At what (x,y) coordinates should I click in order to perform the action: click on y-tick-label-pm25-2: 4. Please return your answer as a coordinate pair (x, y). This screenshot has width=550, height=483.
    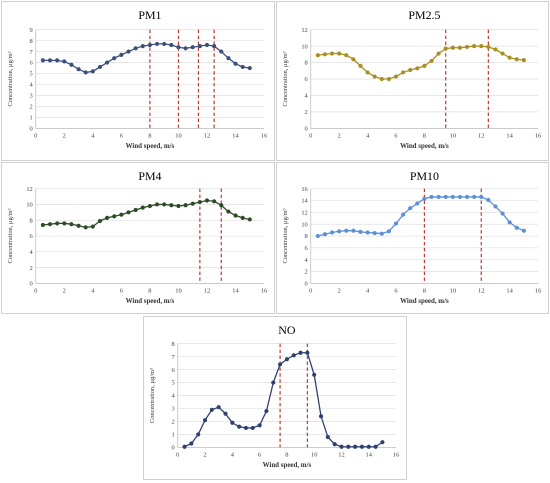
    Looking at the image, I should click on (307, 96).